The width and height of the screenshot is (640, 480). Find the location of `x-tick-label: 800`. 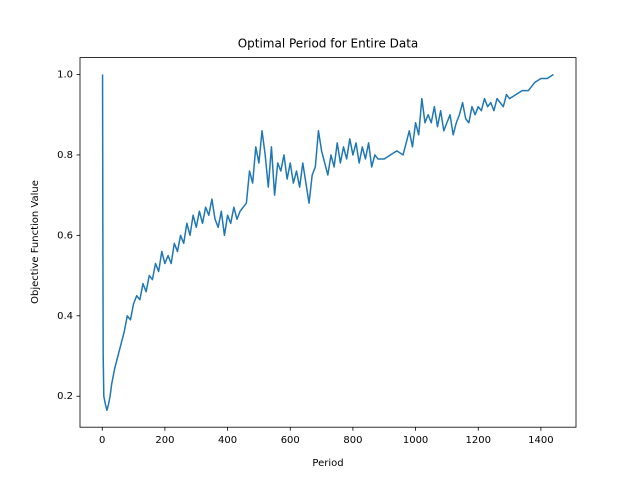

x-tick-label: 800 is located at coordinates (352, 440).